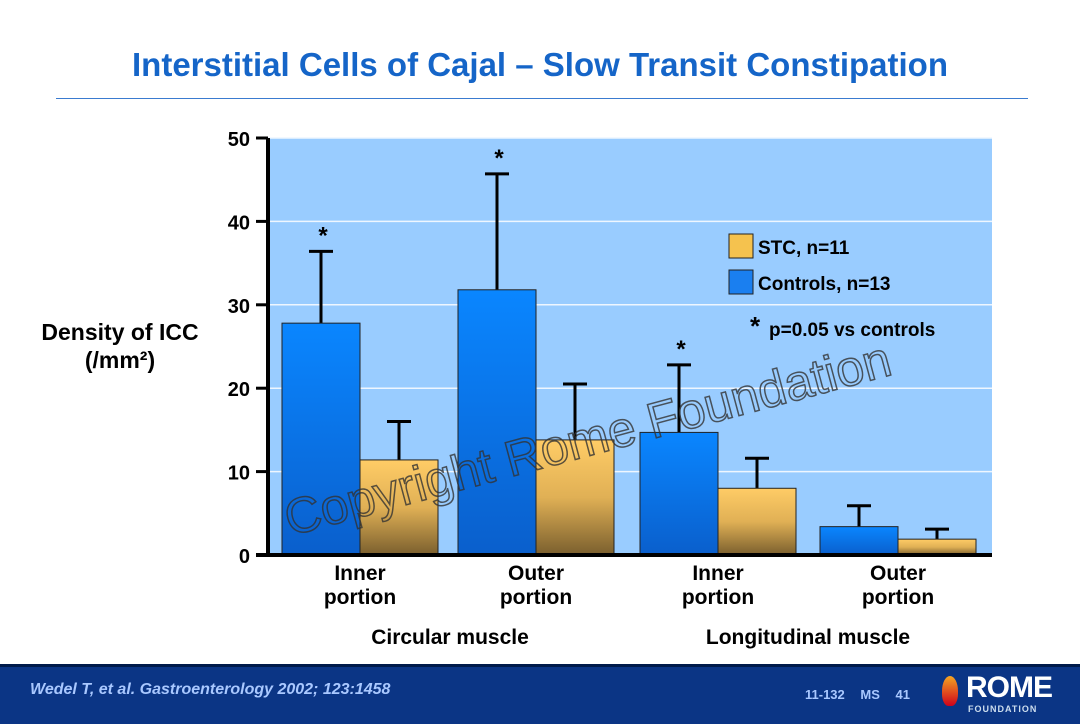  I want to click on logo-word-foundation: FOUNDATION, so click(1003, 709).